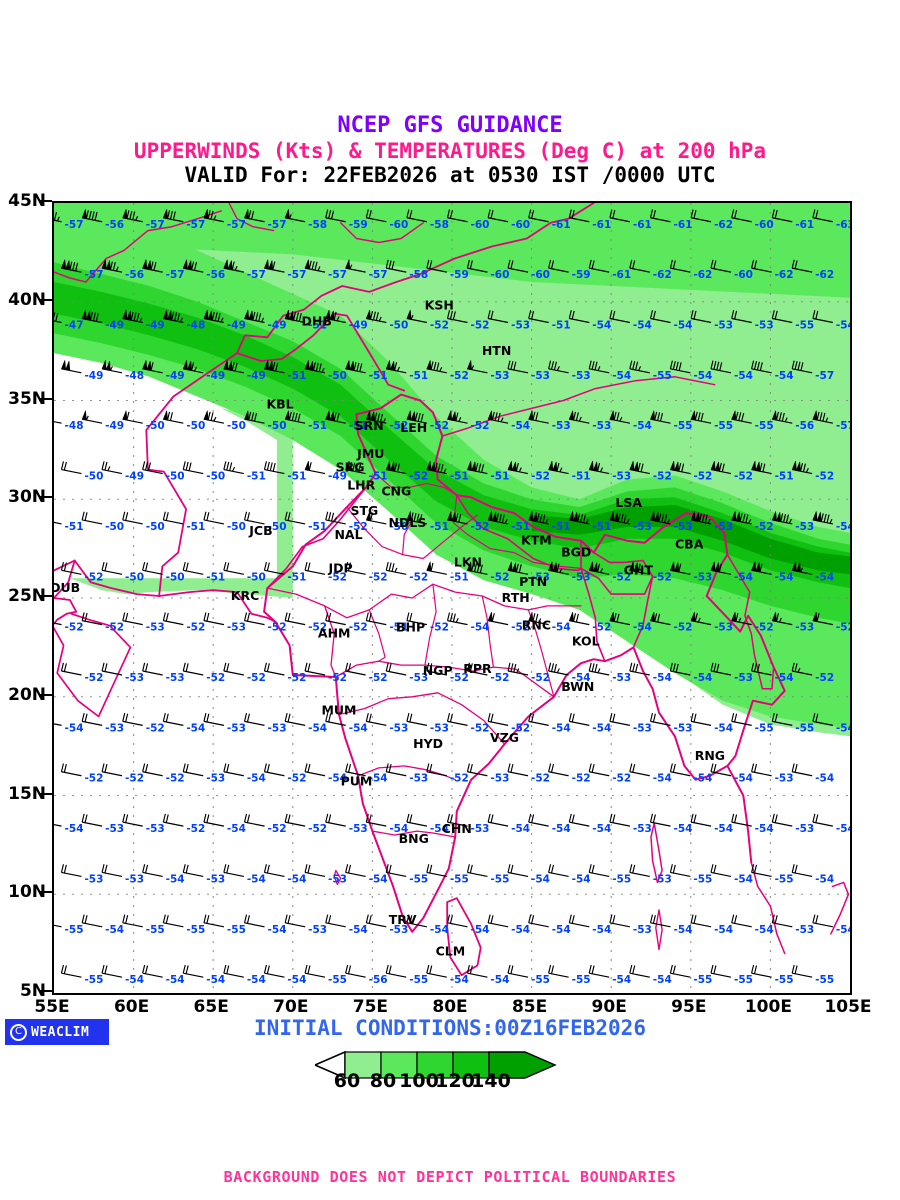 The height and width of the screenshot is (1200, 900). What do you see at coordinates (27, 596) in the screenshot?
I see `y-axis-tick-label: 25N` at bounding box center [27, 596].